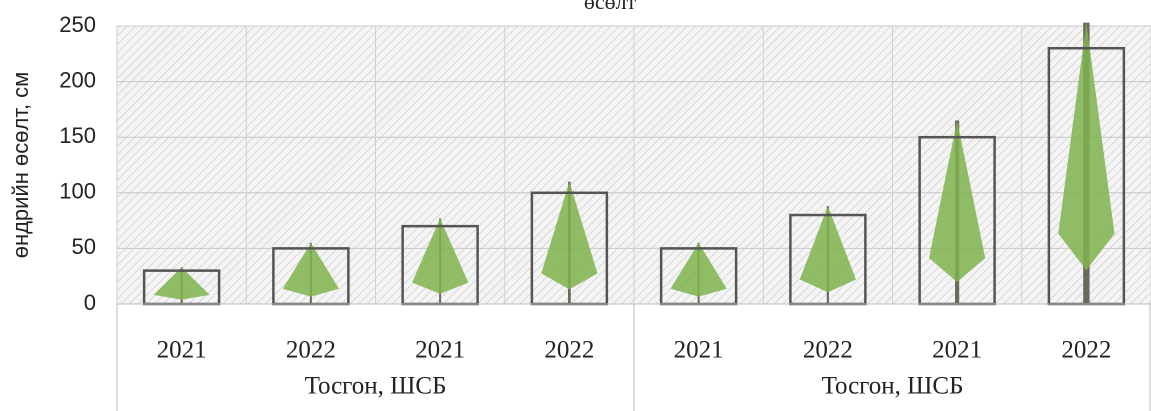  What do you see at coordinates (84, 246) in the screenshot?
I see `y-tick-label: 50` at bounding box center [84, 246].